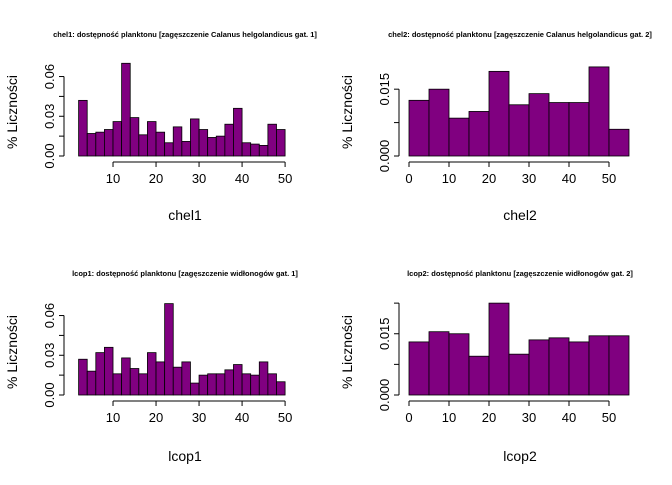 This screenshot has width=672, height=485. Describe the element at coordinates (185, 456) in the screenshot. I see `x-axis-label: lcop1` at that location.